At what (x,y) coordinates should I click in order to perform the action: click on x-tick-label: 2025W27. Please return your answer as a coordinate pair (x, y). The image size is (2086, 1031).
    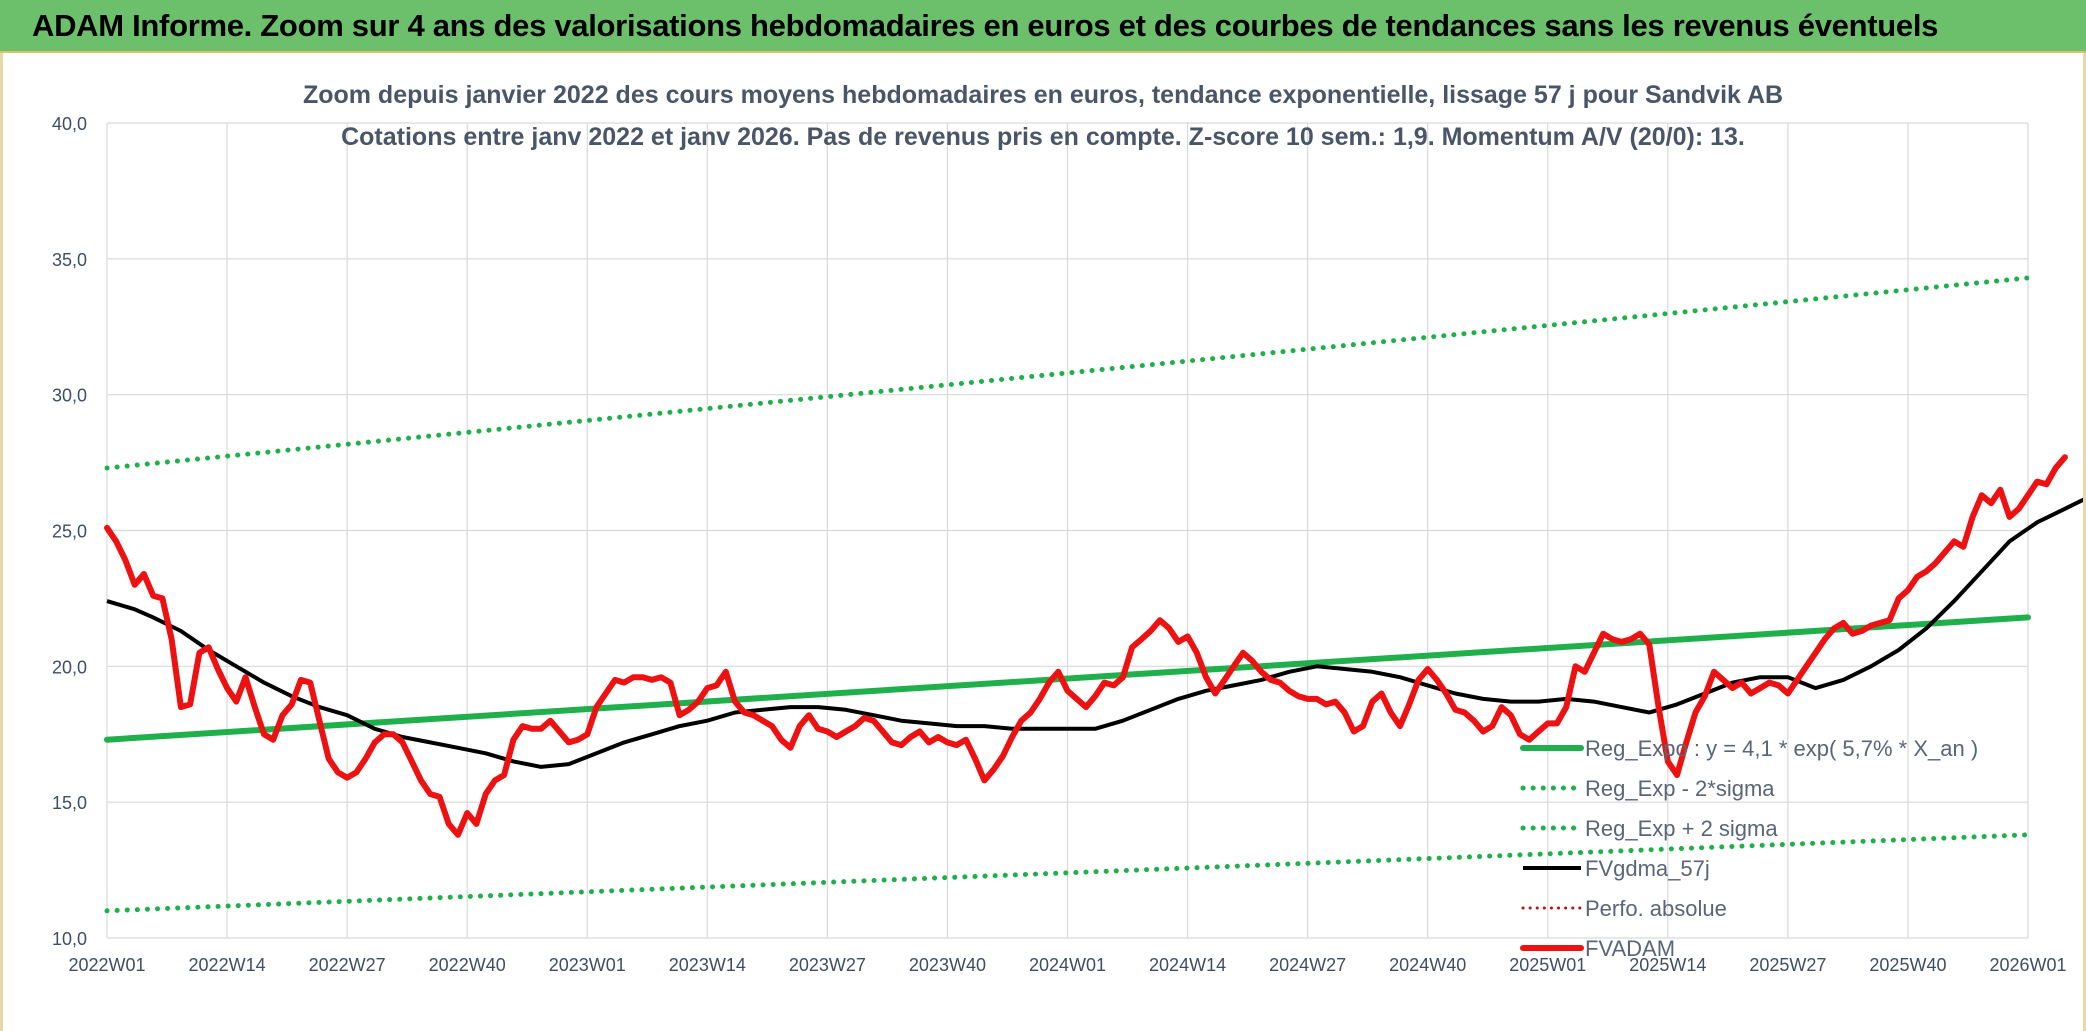
    Looking at the image, I should click on (1787, 965).